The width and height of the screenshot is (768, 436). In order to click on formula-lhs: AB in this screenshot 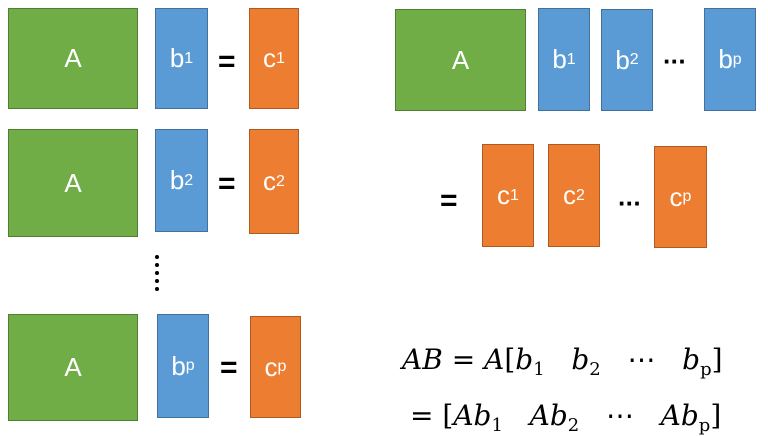, I will do `click(422, 359)`.